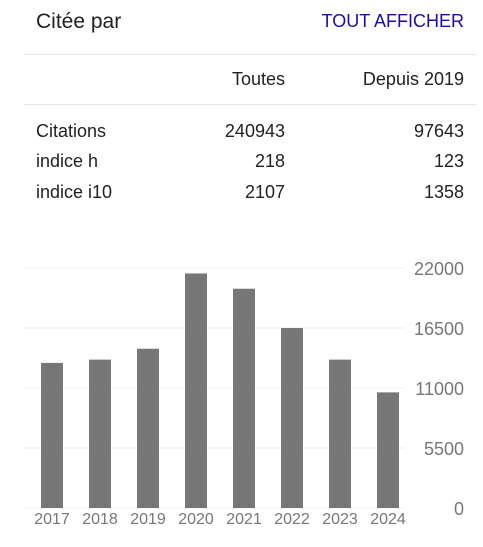  Describe the element at coordinates (413, 79) in the screenshot. I see `column-header-since: Depuis 2019` at that location.